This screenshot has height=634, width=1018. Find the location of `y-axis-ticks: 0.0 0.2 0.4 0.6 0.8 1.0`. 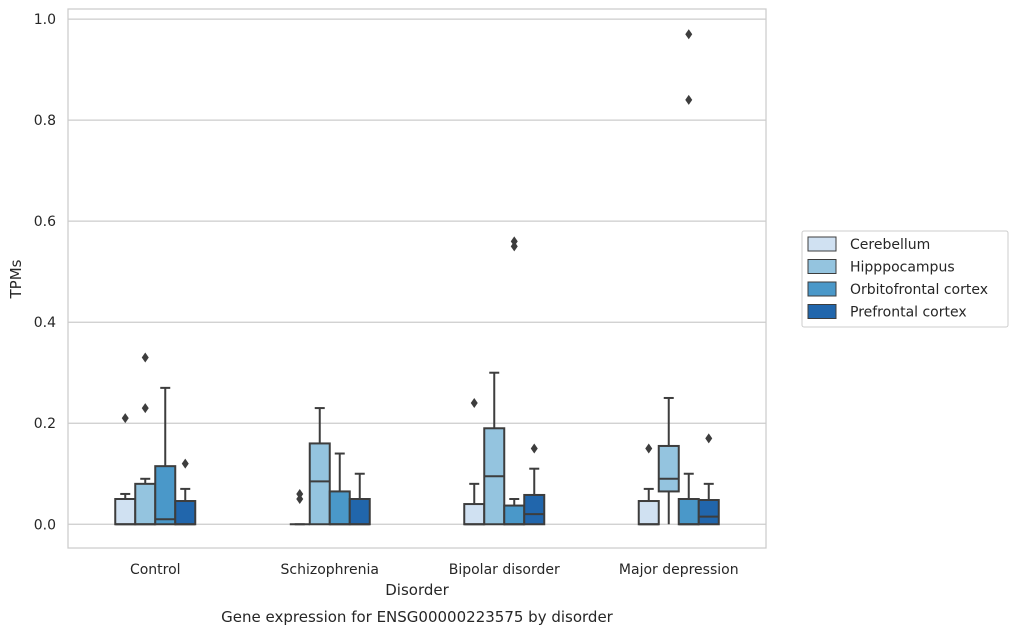

y-axis-ticks: 0.0 0.2 0.4 0.6 0.8 1.0 is located at coordinates (45, 272).